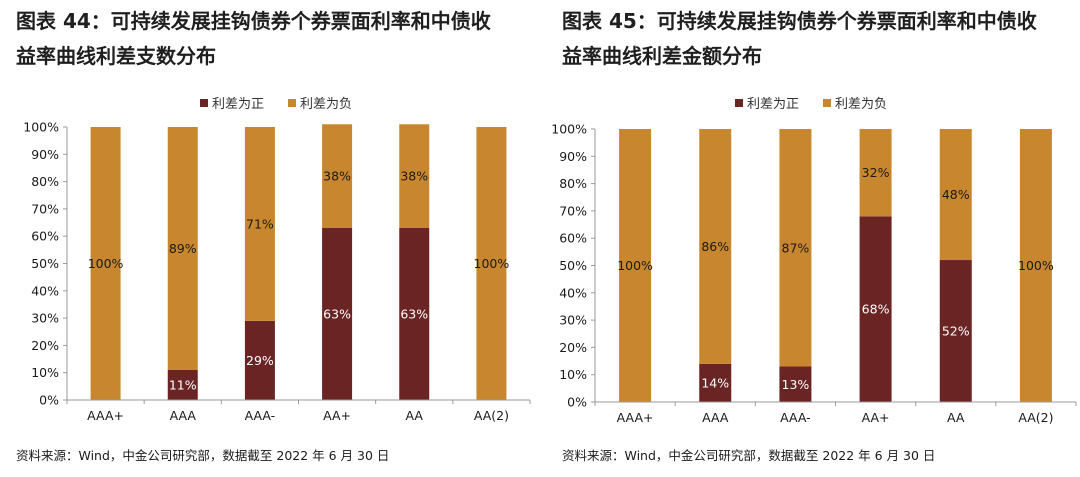 The width and height of the screenshot is (1080, 477). I want to click on chart-title-line-2: 益率曲线利差金额分布, so click(662, 56).